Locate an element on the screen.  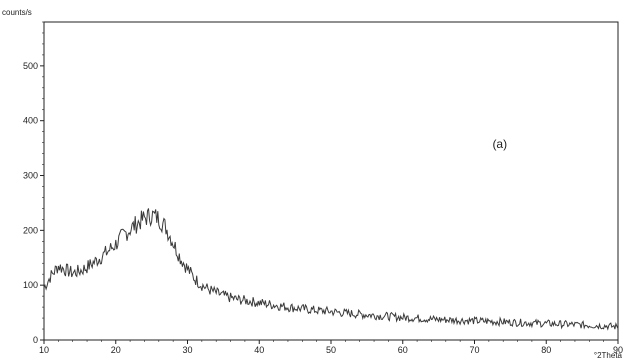
x-tick-label-70: 70 is located at coordinates (474, 350).